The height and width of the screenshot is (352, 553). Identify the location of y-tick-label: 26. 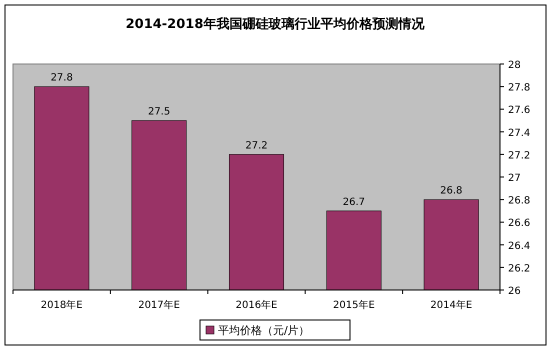
(514, 291).